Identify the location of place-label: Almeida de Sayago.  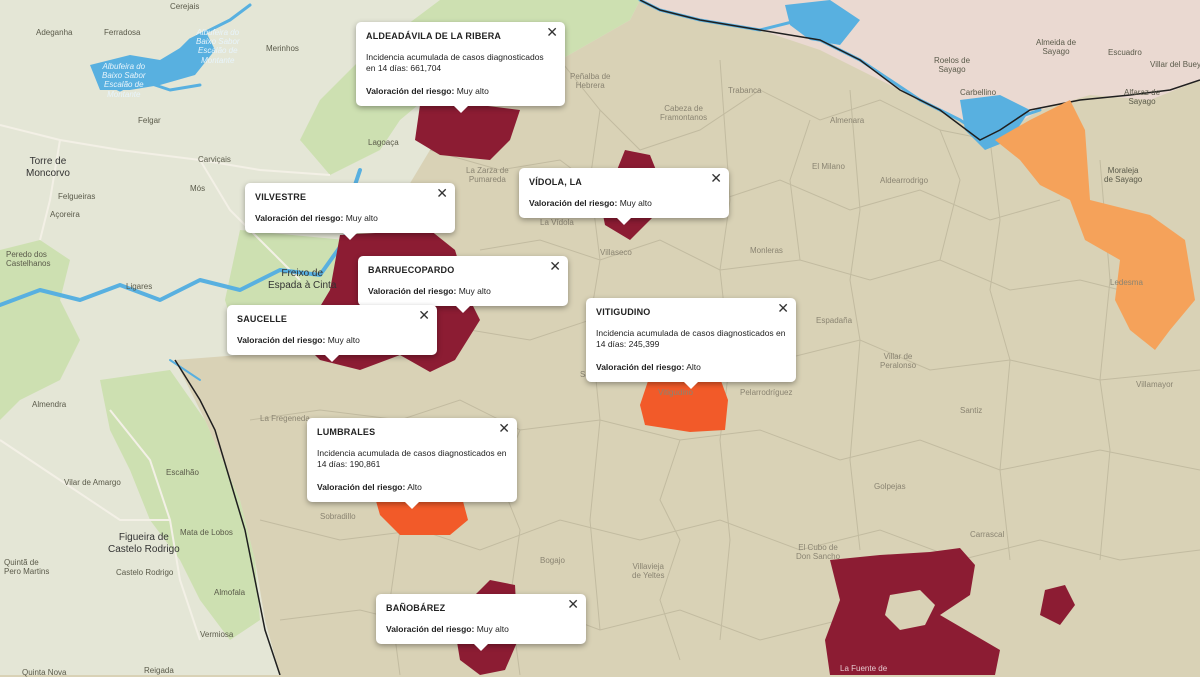
(1056, 47).